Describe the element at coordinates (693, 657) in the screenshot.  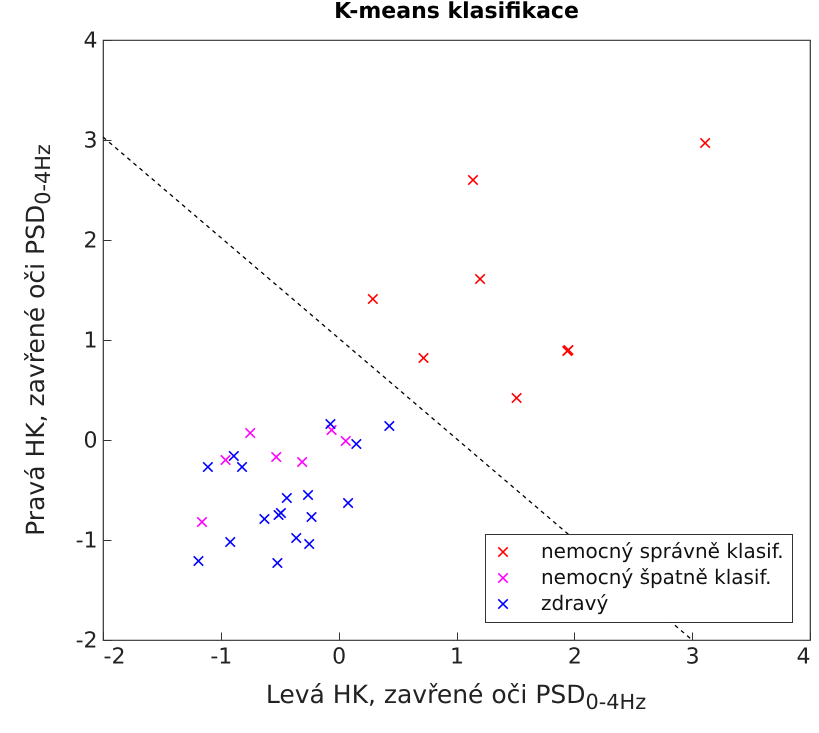
I see `x-tick-label: 3` at that location.